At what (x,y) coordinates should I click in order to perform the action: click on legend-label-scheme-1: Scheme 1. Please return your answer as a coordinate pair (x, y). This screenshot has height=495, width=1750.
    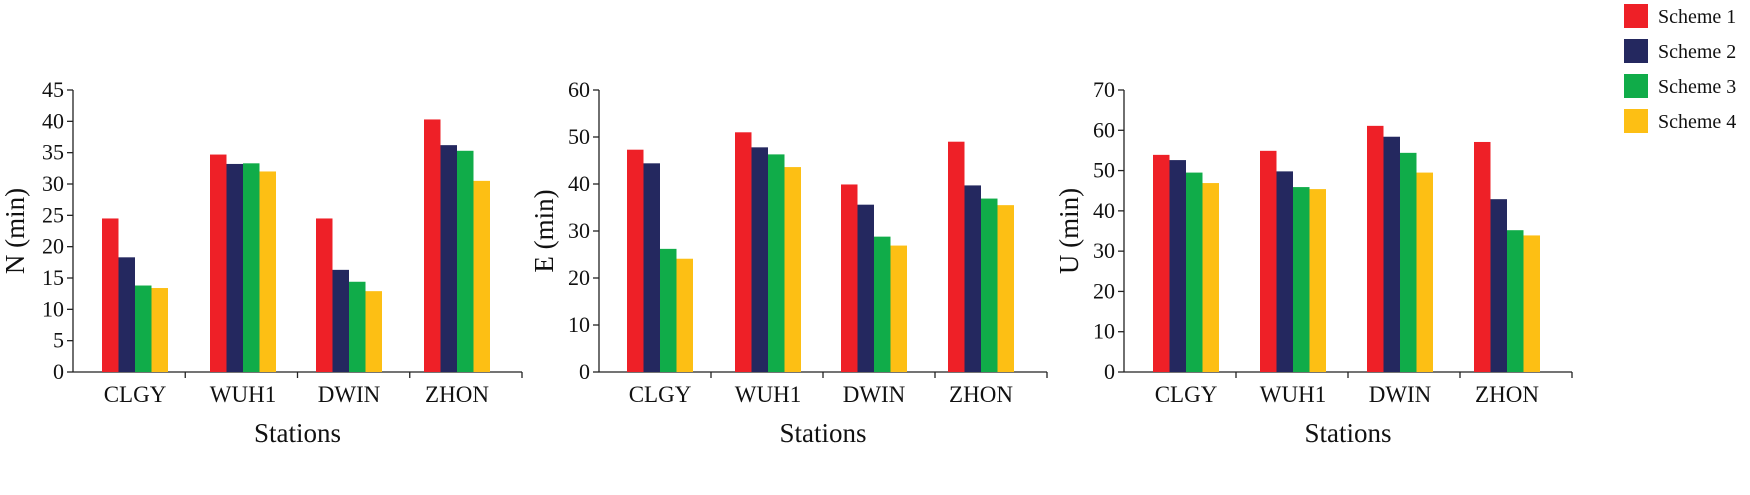
    Looking at the image, I should click on (1697, 17).